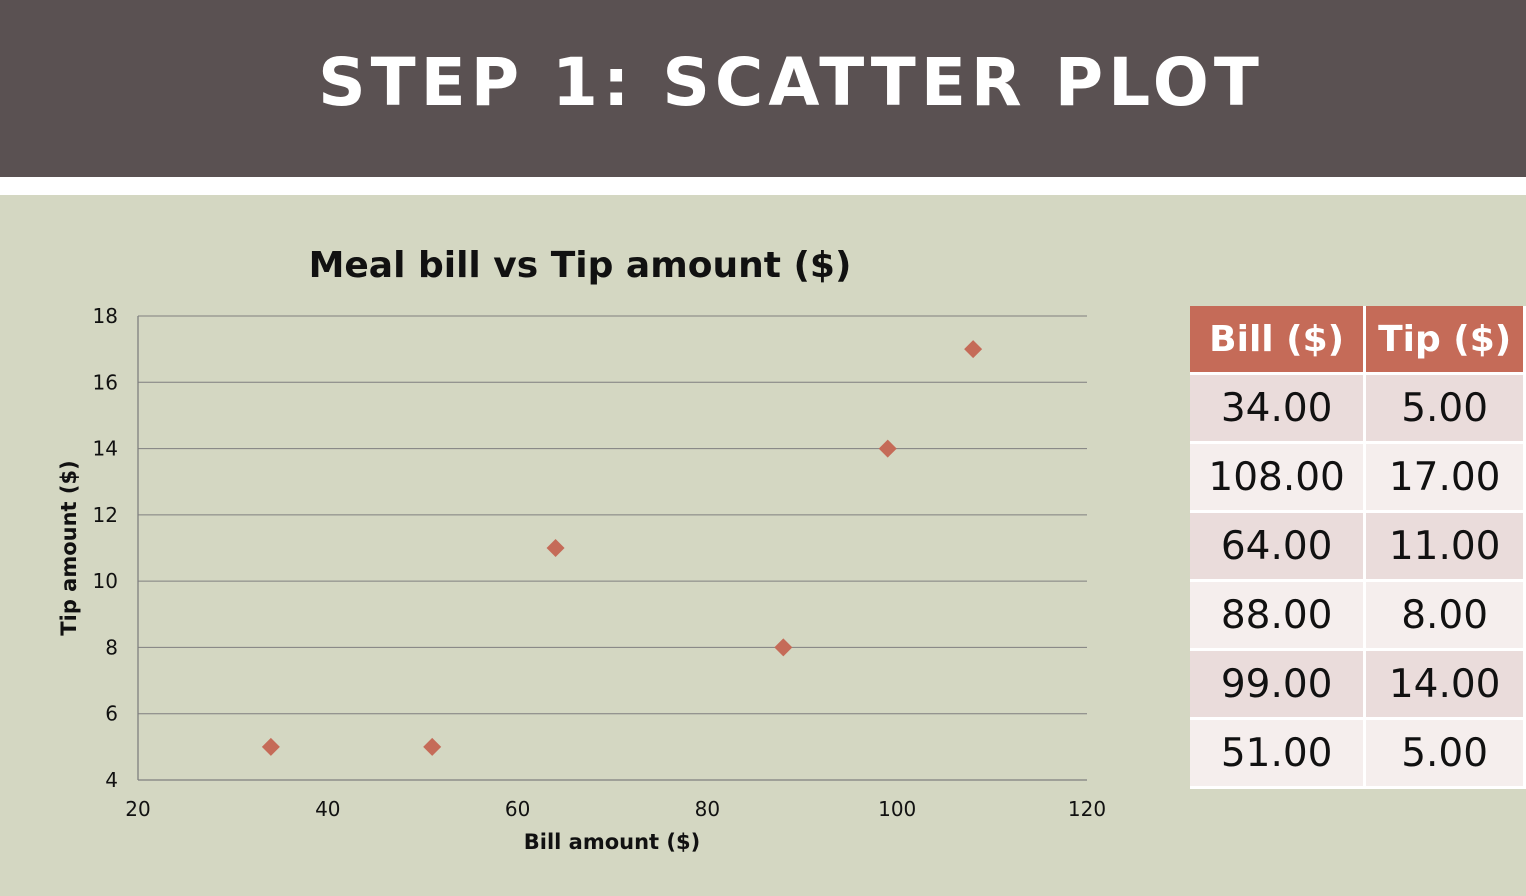  I want to click on y-tick-label: 10, so click(105, 581).